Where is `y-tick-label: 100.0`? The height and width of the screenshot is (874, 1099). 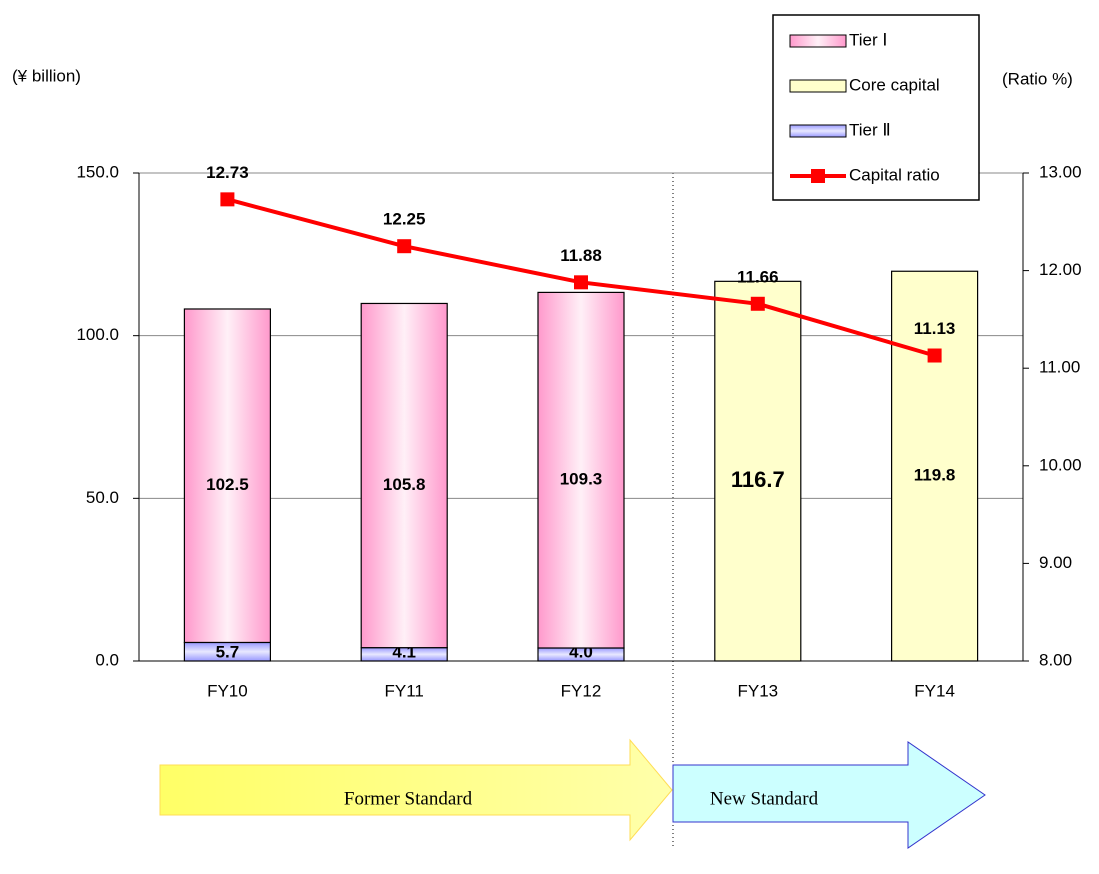
y-tick-label: 100.0 is located at coordinates (97, 334).